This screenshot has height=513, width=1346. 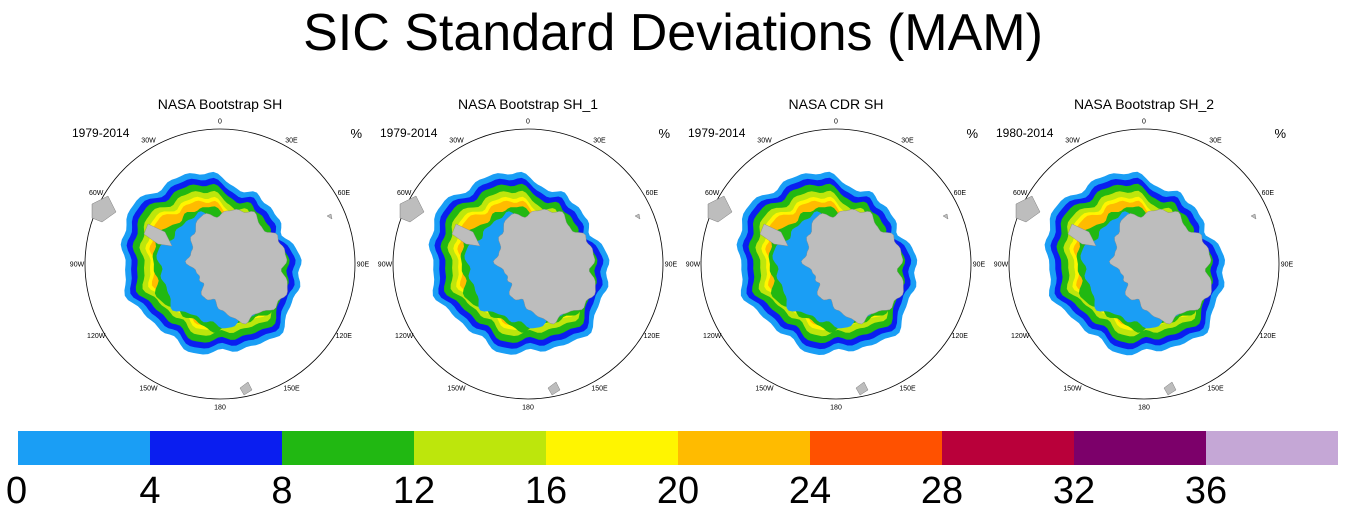 I want to click on colorbar-tick-label: 12, so click(x=414, y=491).